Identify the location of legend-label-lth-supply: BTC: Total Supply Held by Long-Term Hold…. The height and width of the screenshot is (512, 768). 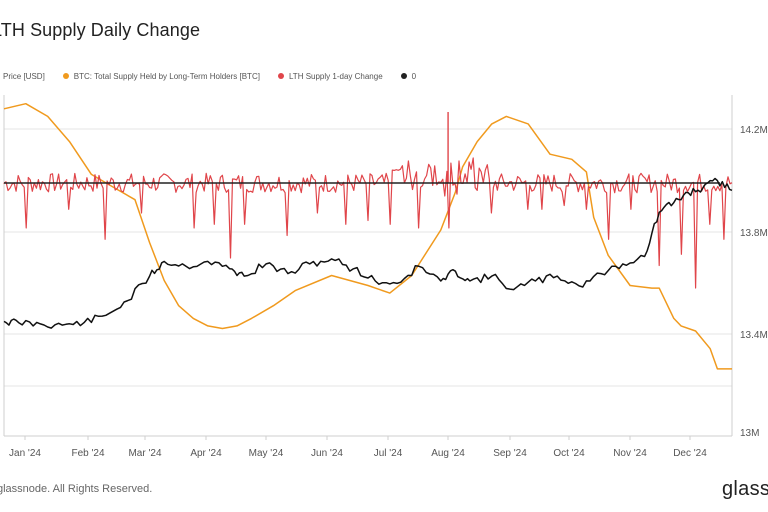
(166, 76).